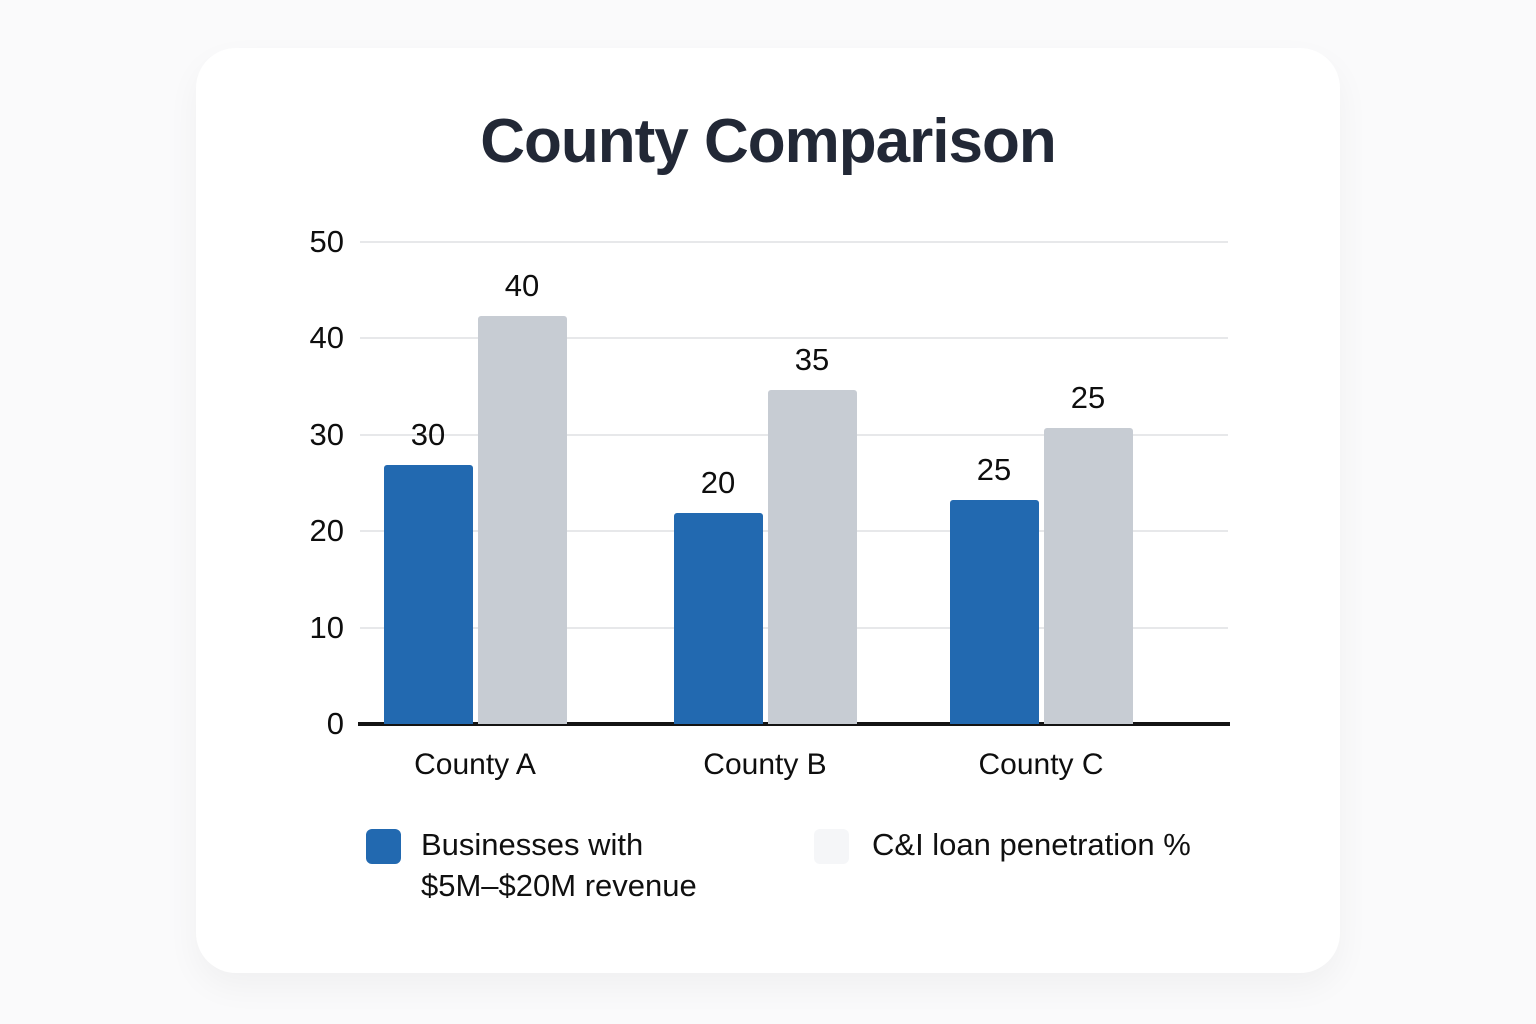  I want to click on bar-value-label-blue-2: 25, so click(994, 469).